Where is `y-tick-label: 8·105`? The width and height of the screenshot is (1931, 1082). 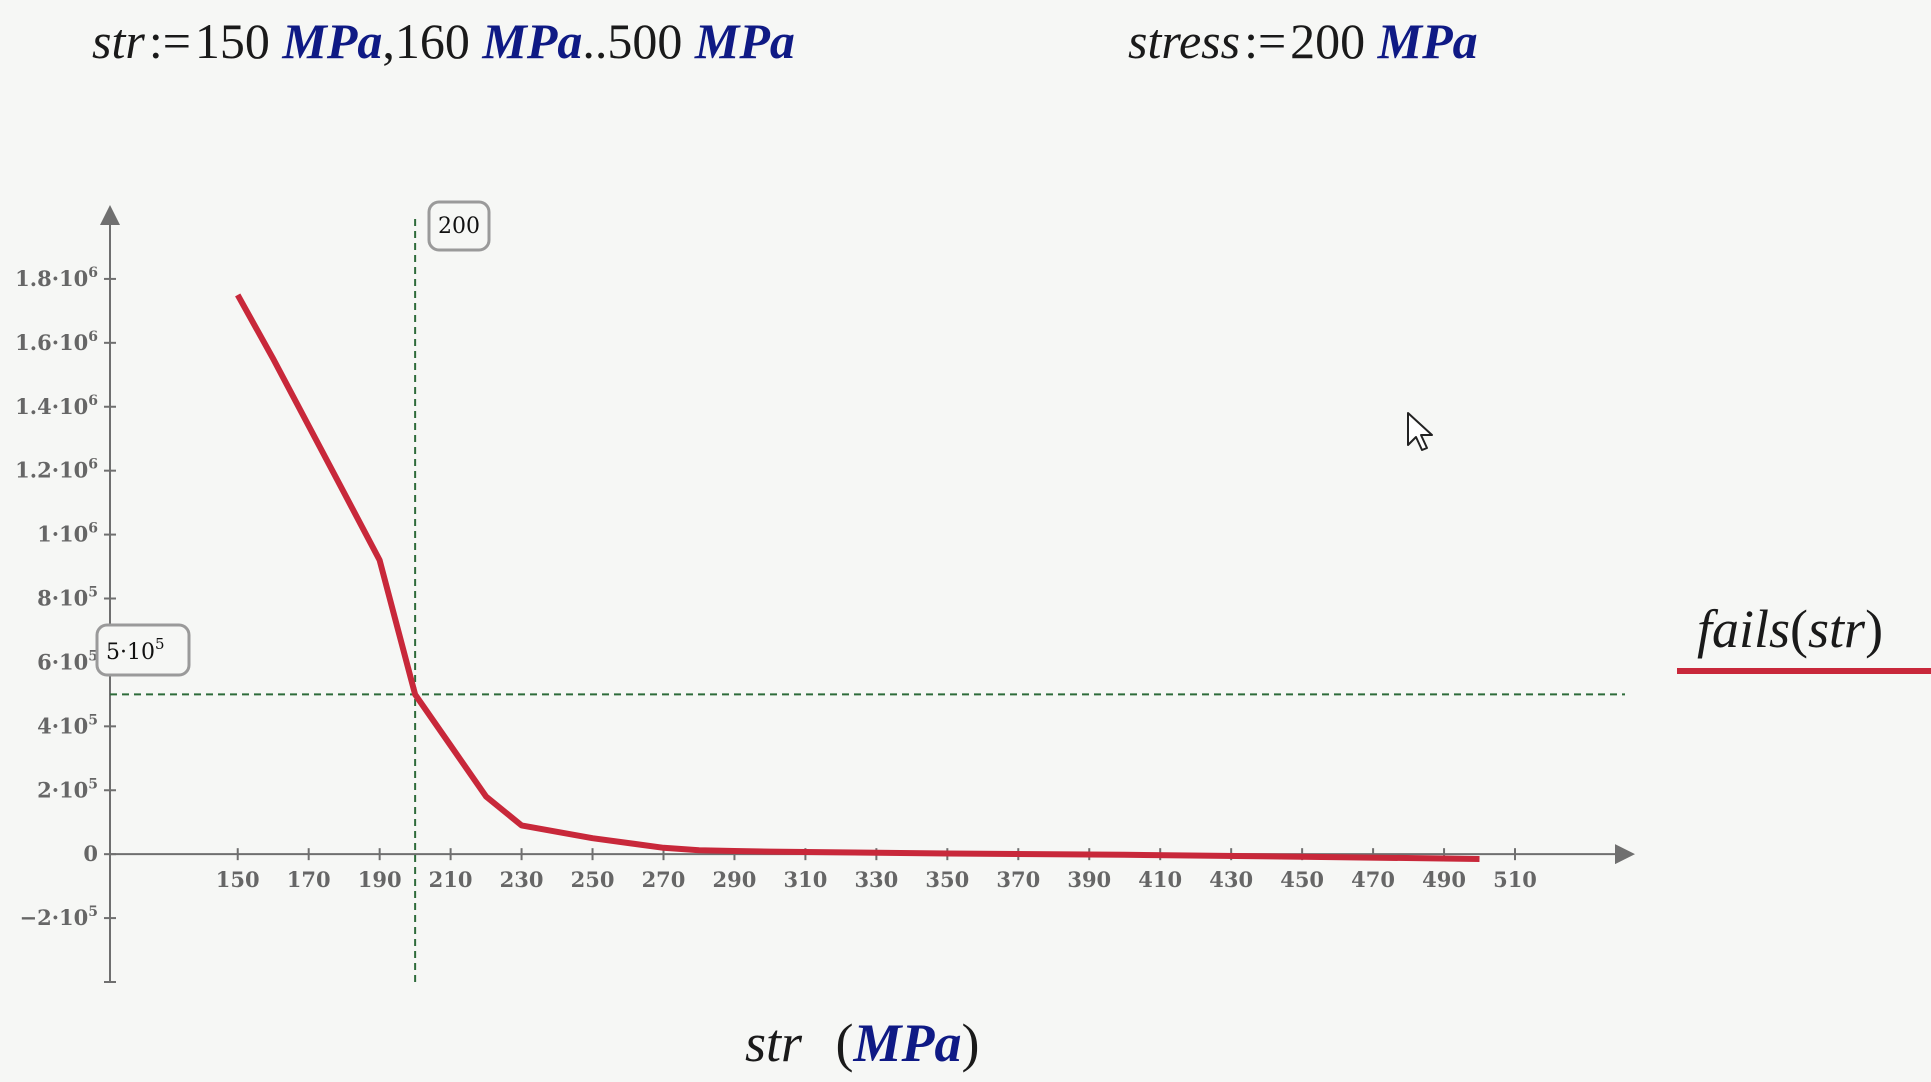 y-tick-label: 8·105 is located at coordinates (67, 598).